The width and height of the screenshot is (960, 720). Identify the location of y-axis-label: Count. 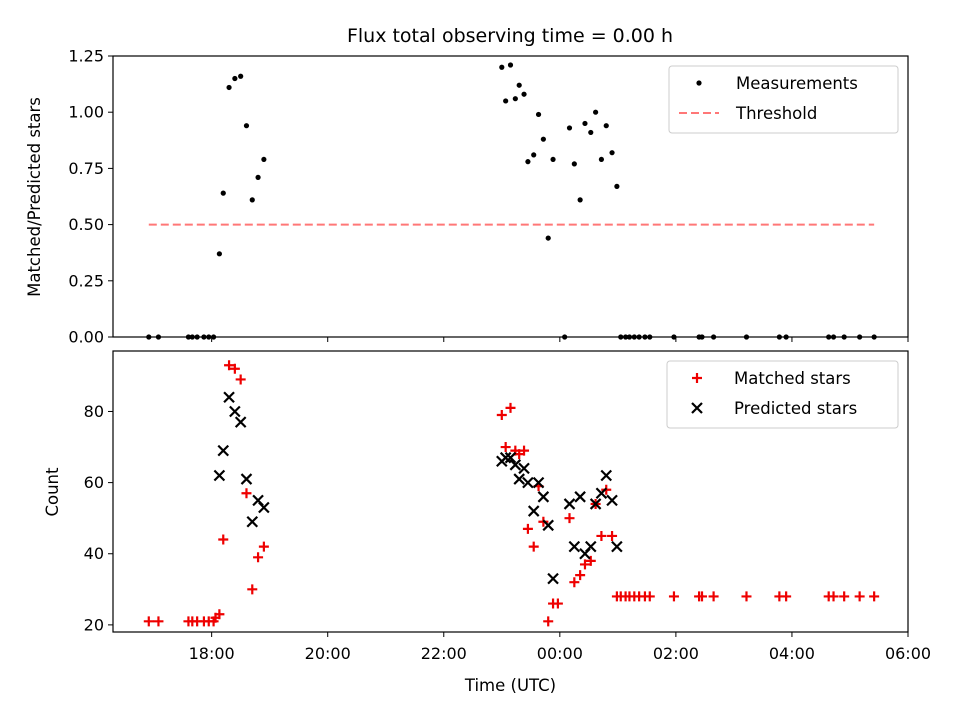
(52, 492).